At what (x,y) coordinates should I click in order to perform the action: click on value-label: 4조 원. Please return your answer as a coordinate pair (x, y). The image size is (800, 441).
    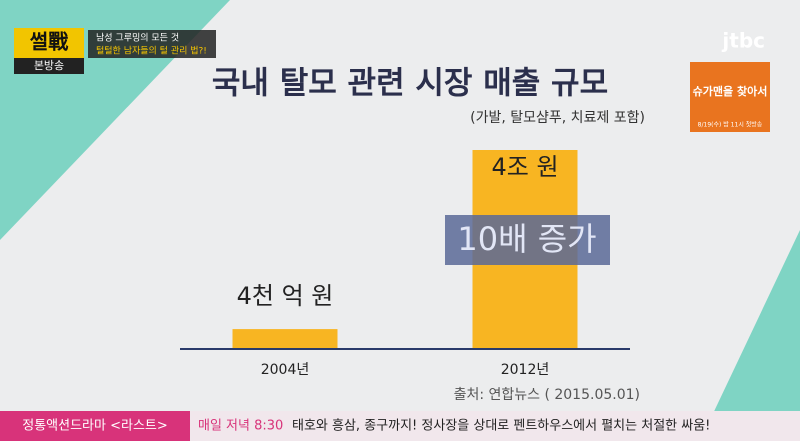
    Looking at the image, I should click on (524, 167).